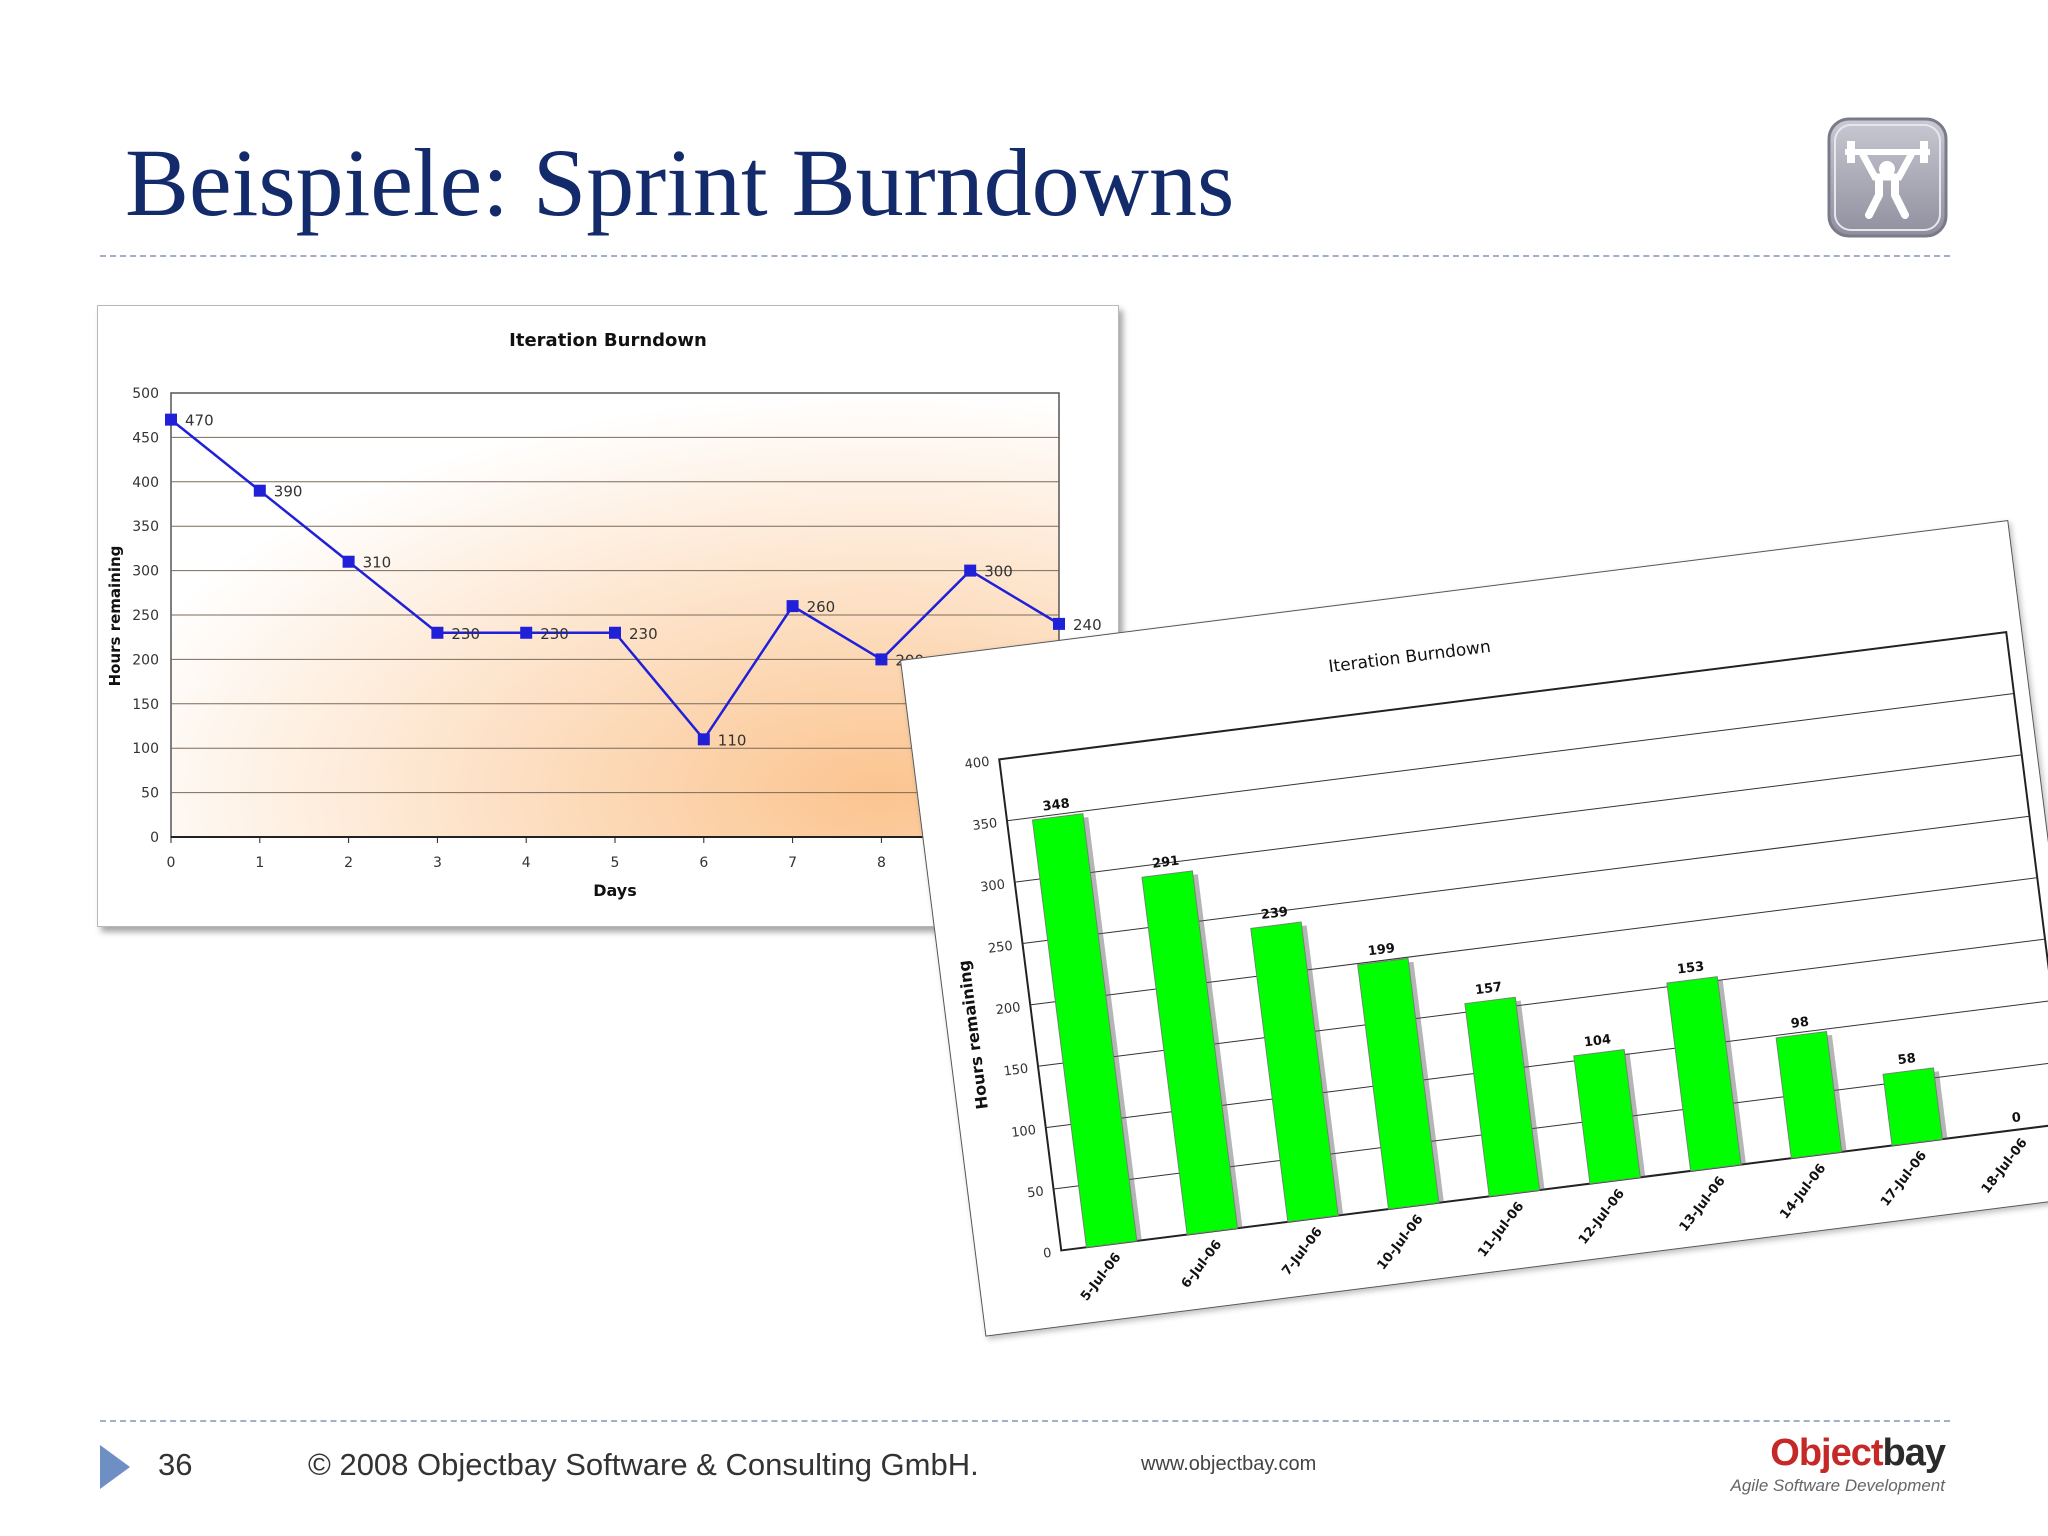 The image size is (2048, 1536). Describe the element at coordinates (615, 890) in the screenshot. I see `line-chart-x-axis-label: Days` at that location.